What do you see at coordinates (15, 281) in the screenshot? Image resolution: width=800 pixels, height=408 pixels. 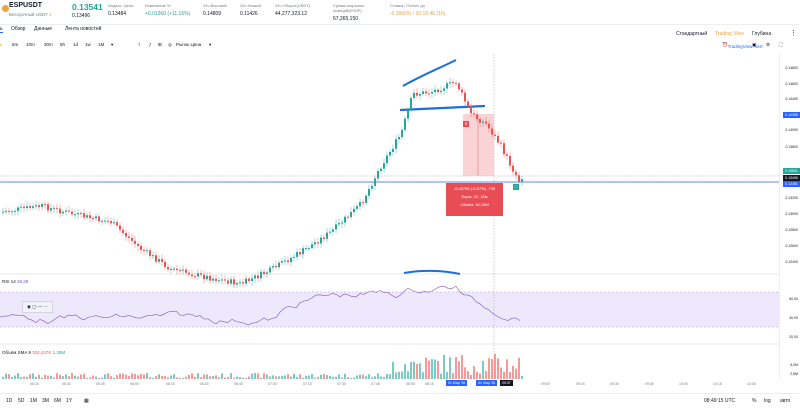 I see `rsi-legend: RSI 14 38,28` at bounding box center [15, 281].